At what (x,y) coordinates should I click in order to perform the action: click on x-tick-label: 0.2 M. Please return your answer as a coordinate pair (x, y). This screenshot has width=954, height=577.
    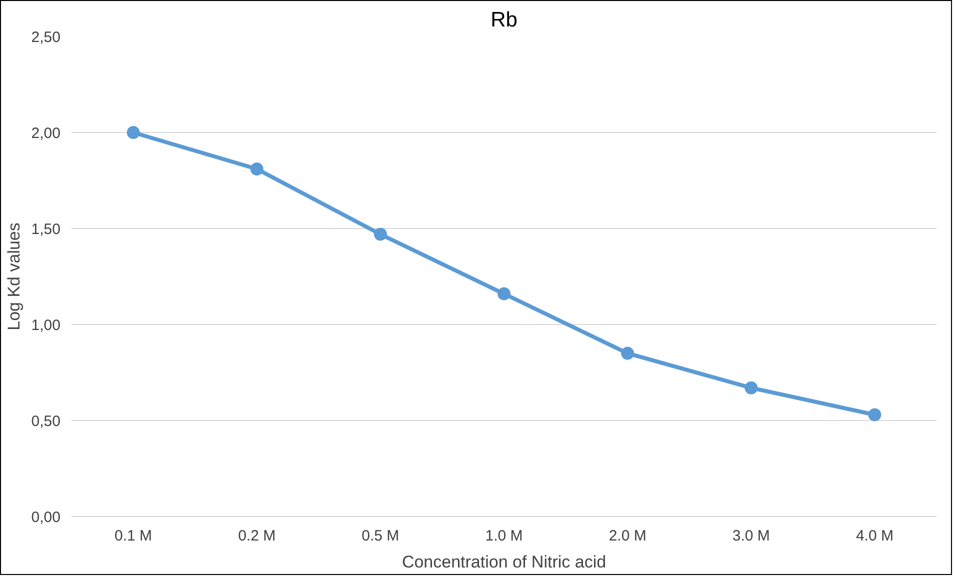
    Looking at the image, I should click on (257, 536).